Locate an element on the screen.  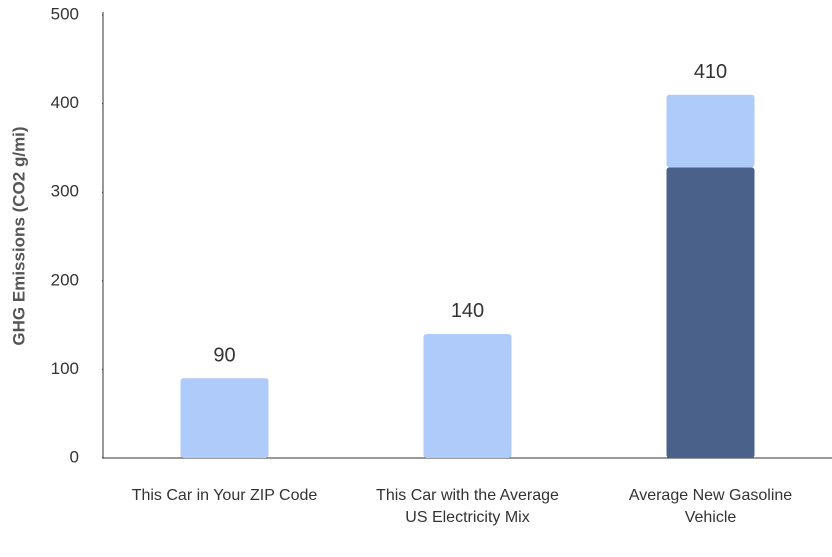
total-label: 90 is located at coordinates (224, 356).